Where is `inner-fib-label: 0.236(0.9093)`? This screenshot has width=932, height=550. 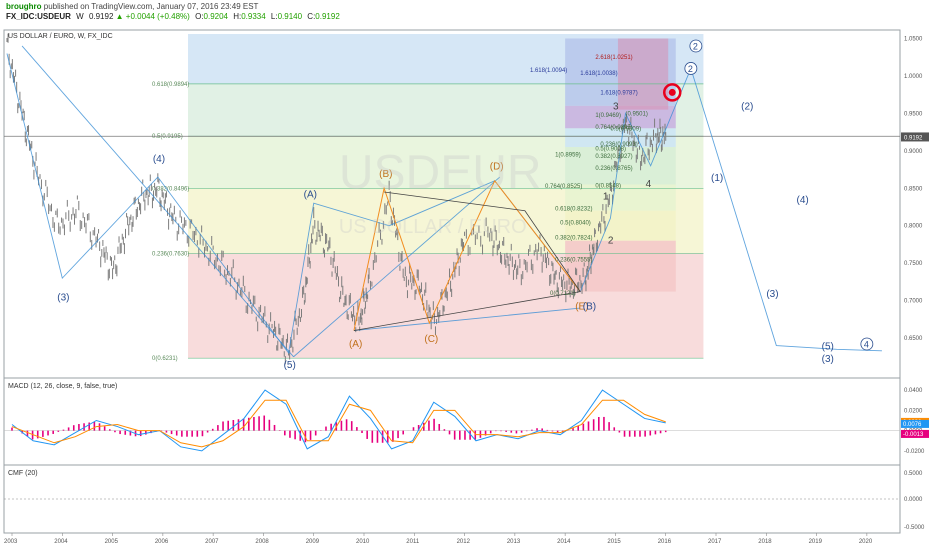
inner-fib-label: 0.236(0.9093) is located at coordinates (618, 145).